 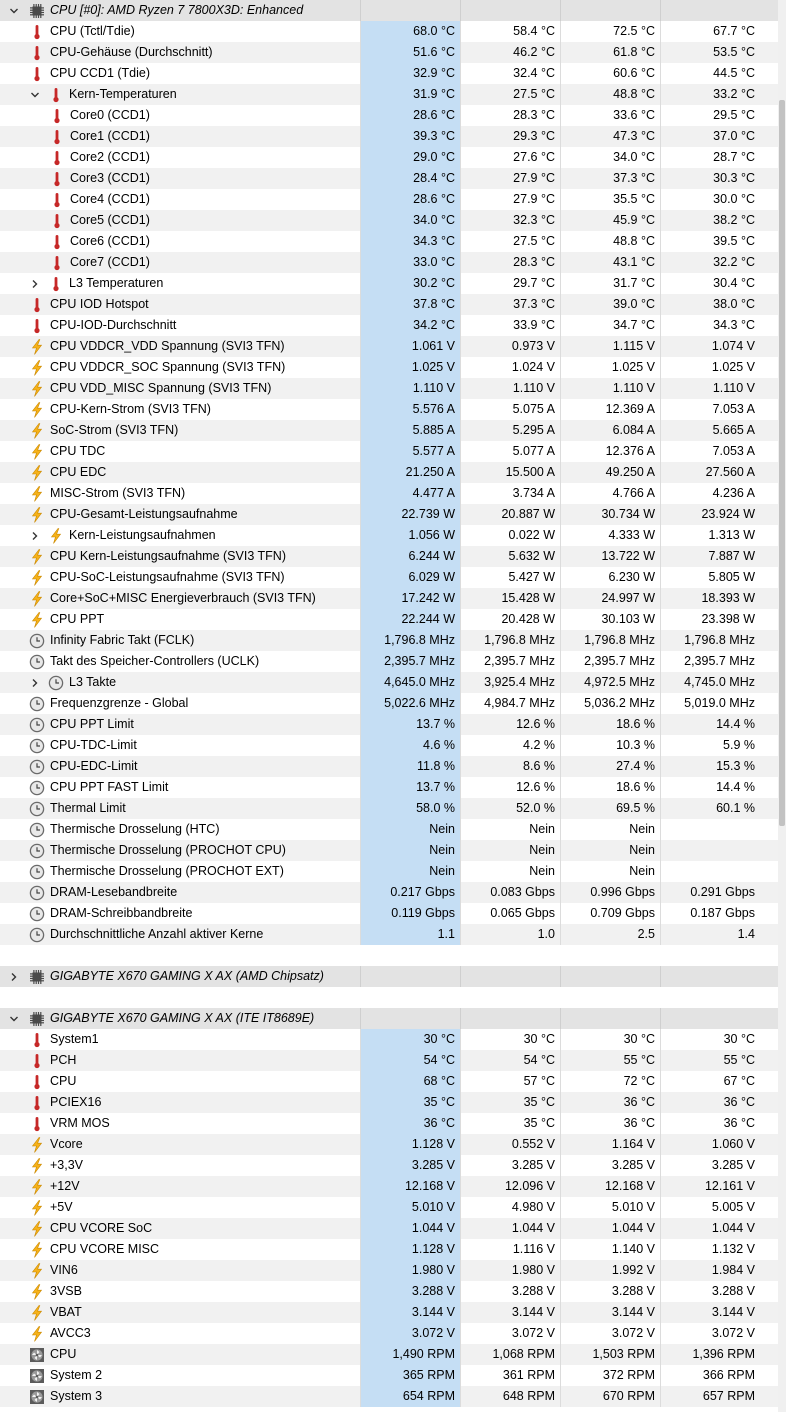 I want to click on sensor-row: Vcore 1.128 V 0.552 V 1.164 V 1.060 V, so click(x=389, y=1144).